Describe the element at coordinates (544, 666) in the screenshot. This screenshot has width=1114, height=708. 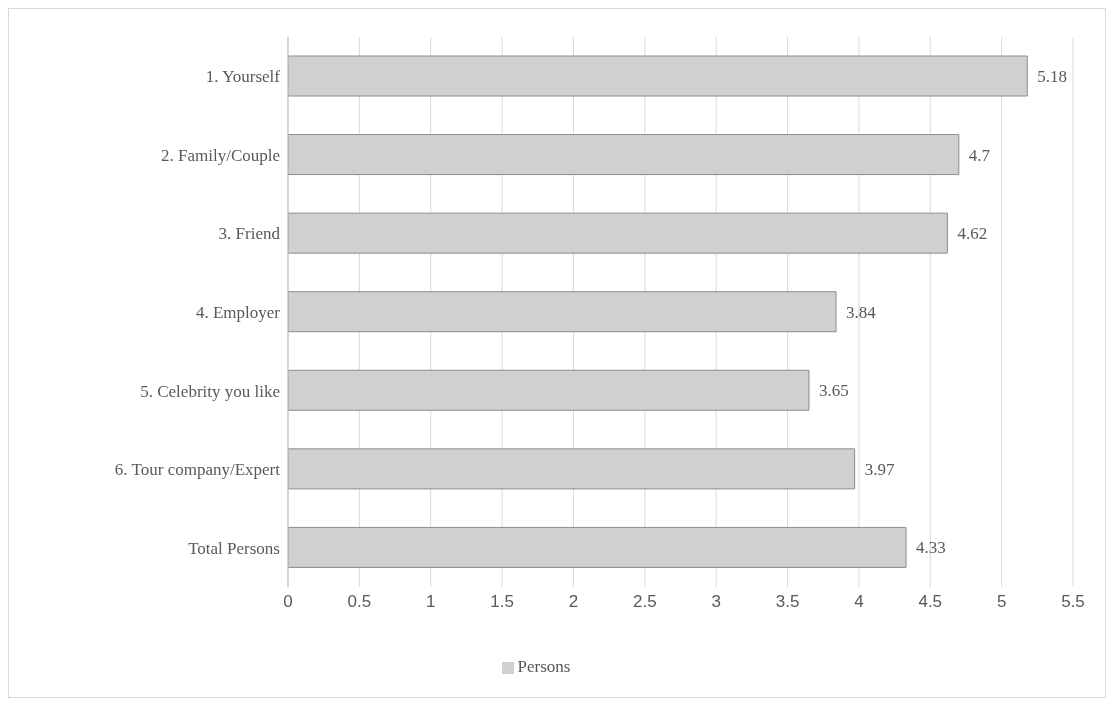
I see `legend-label: Persons` at that location.